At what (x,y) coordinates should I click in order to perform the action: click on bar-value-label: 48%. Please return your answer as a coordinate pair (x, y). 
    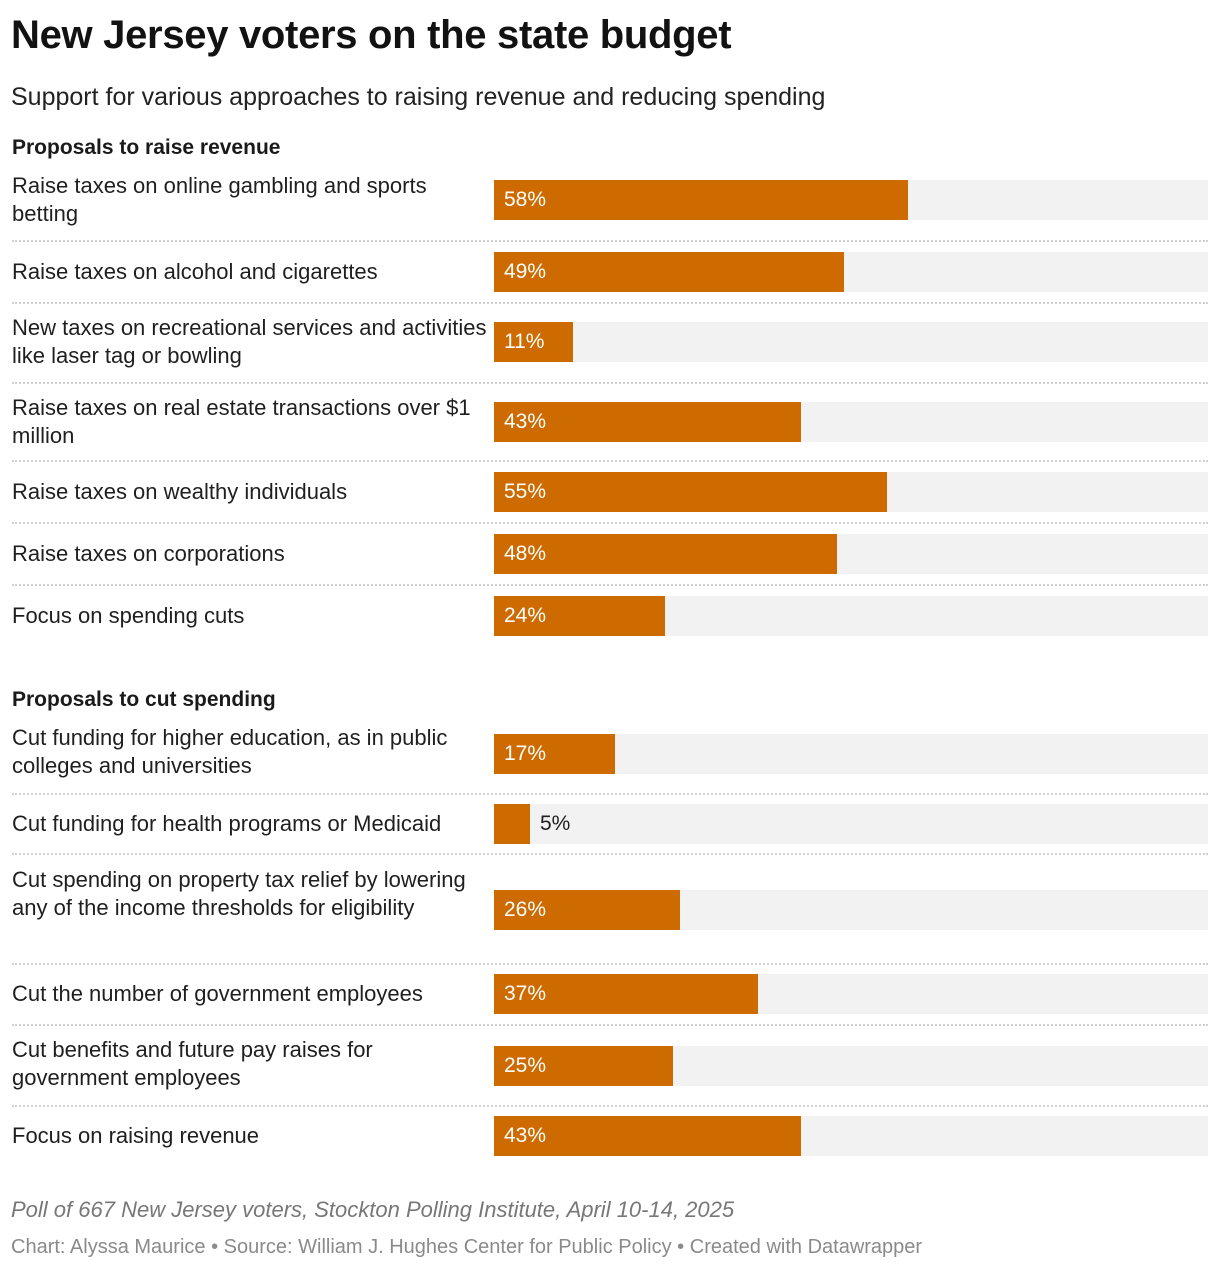
    Looking at the image, I should click on (525, 553).